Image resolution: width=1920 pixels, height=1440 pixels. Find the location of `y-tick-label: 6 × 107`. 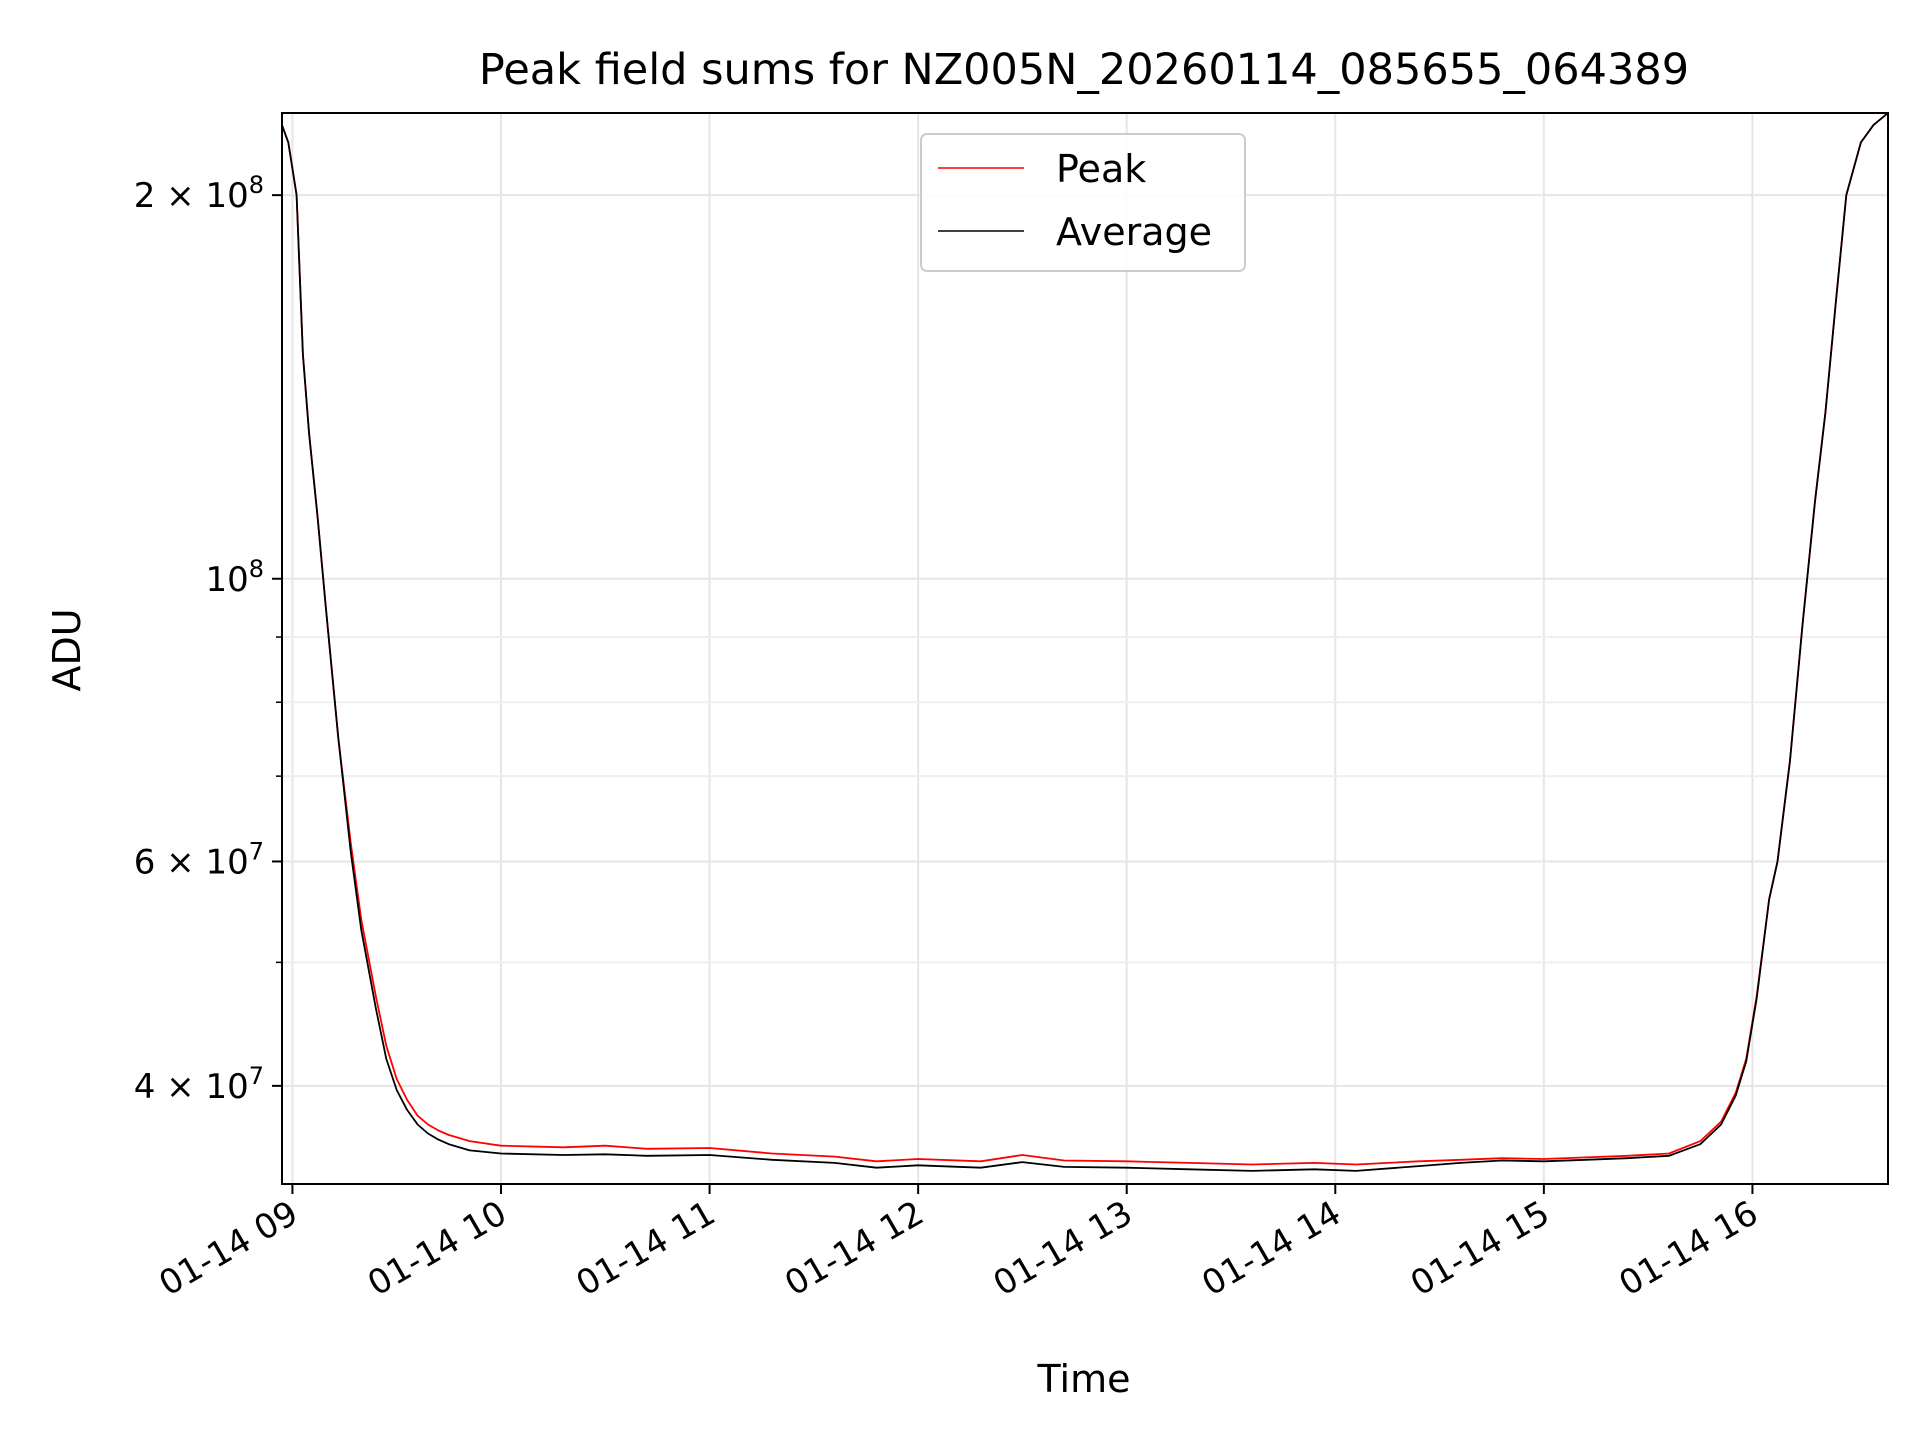

y-tick-label: 6 × 107 is located at coordinates (199, 859).